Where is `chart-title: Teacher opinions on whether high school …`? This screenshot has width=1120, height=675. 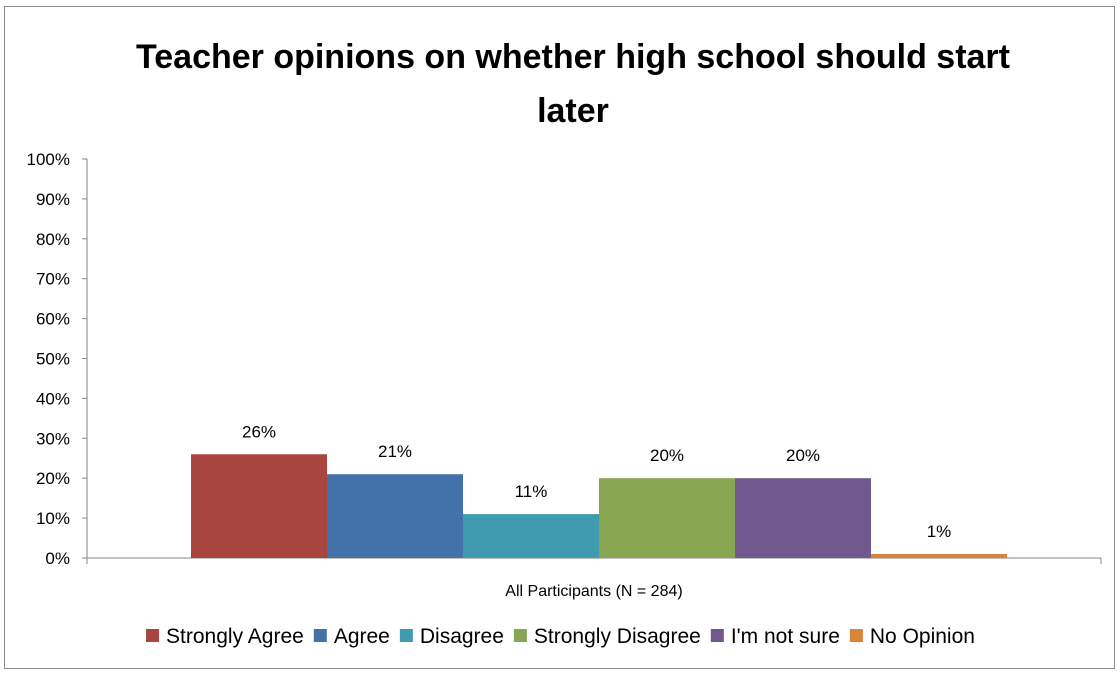
chart-title: Teacher opinions on whether high school … is located at coordinates (573, 84).